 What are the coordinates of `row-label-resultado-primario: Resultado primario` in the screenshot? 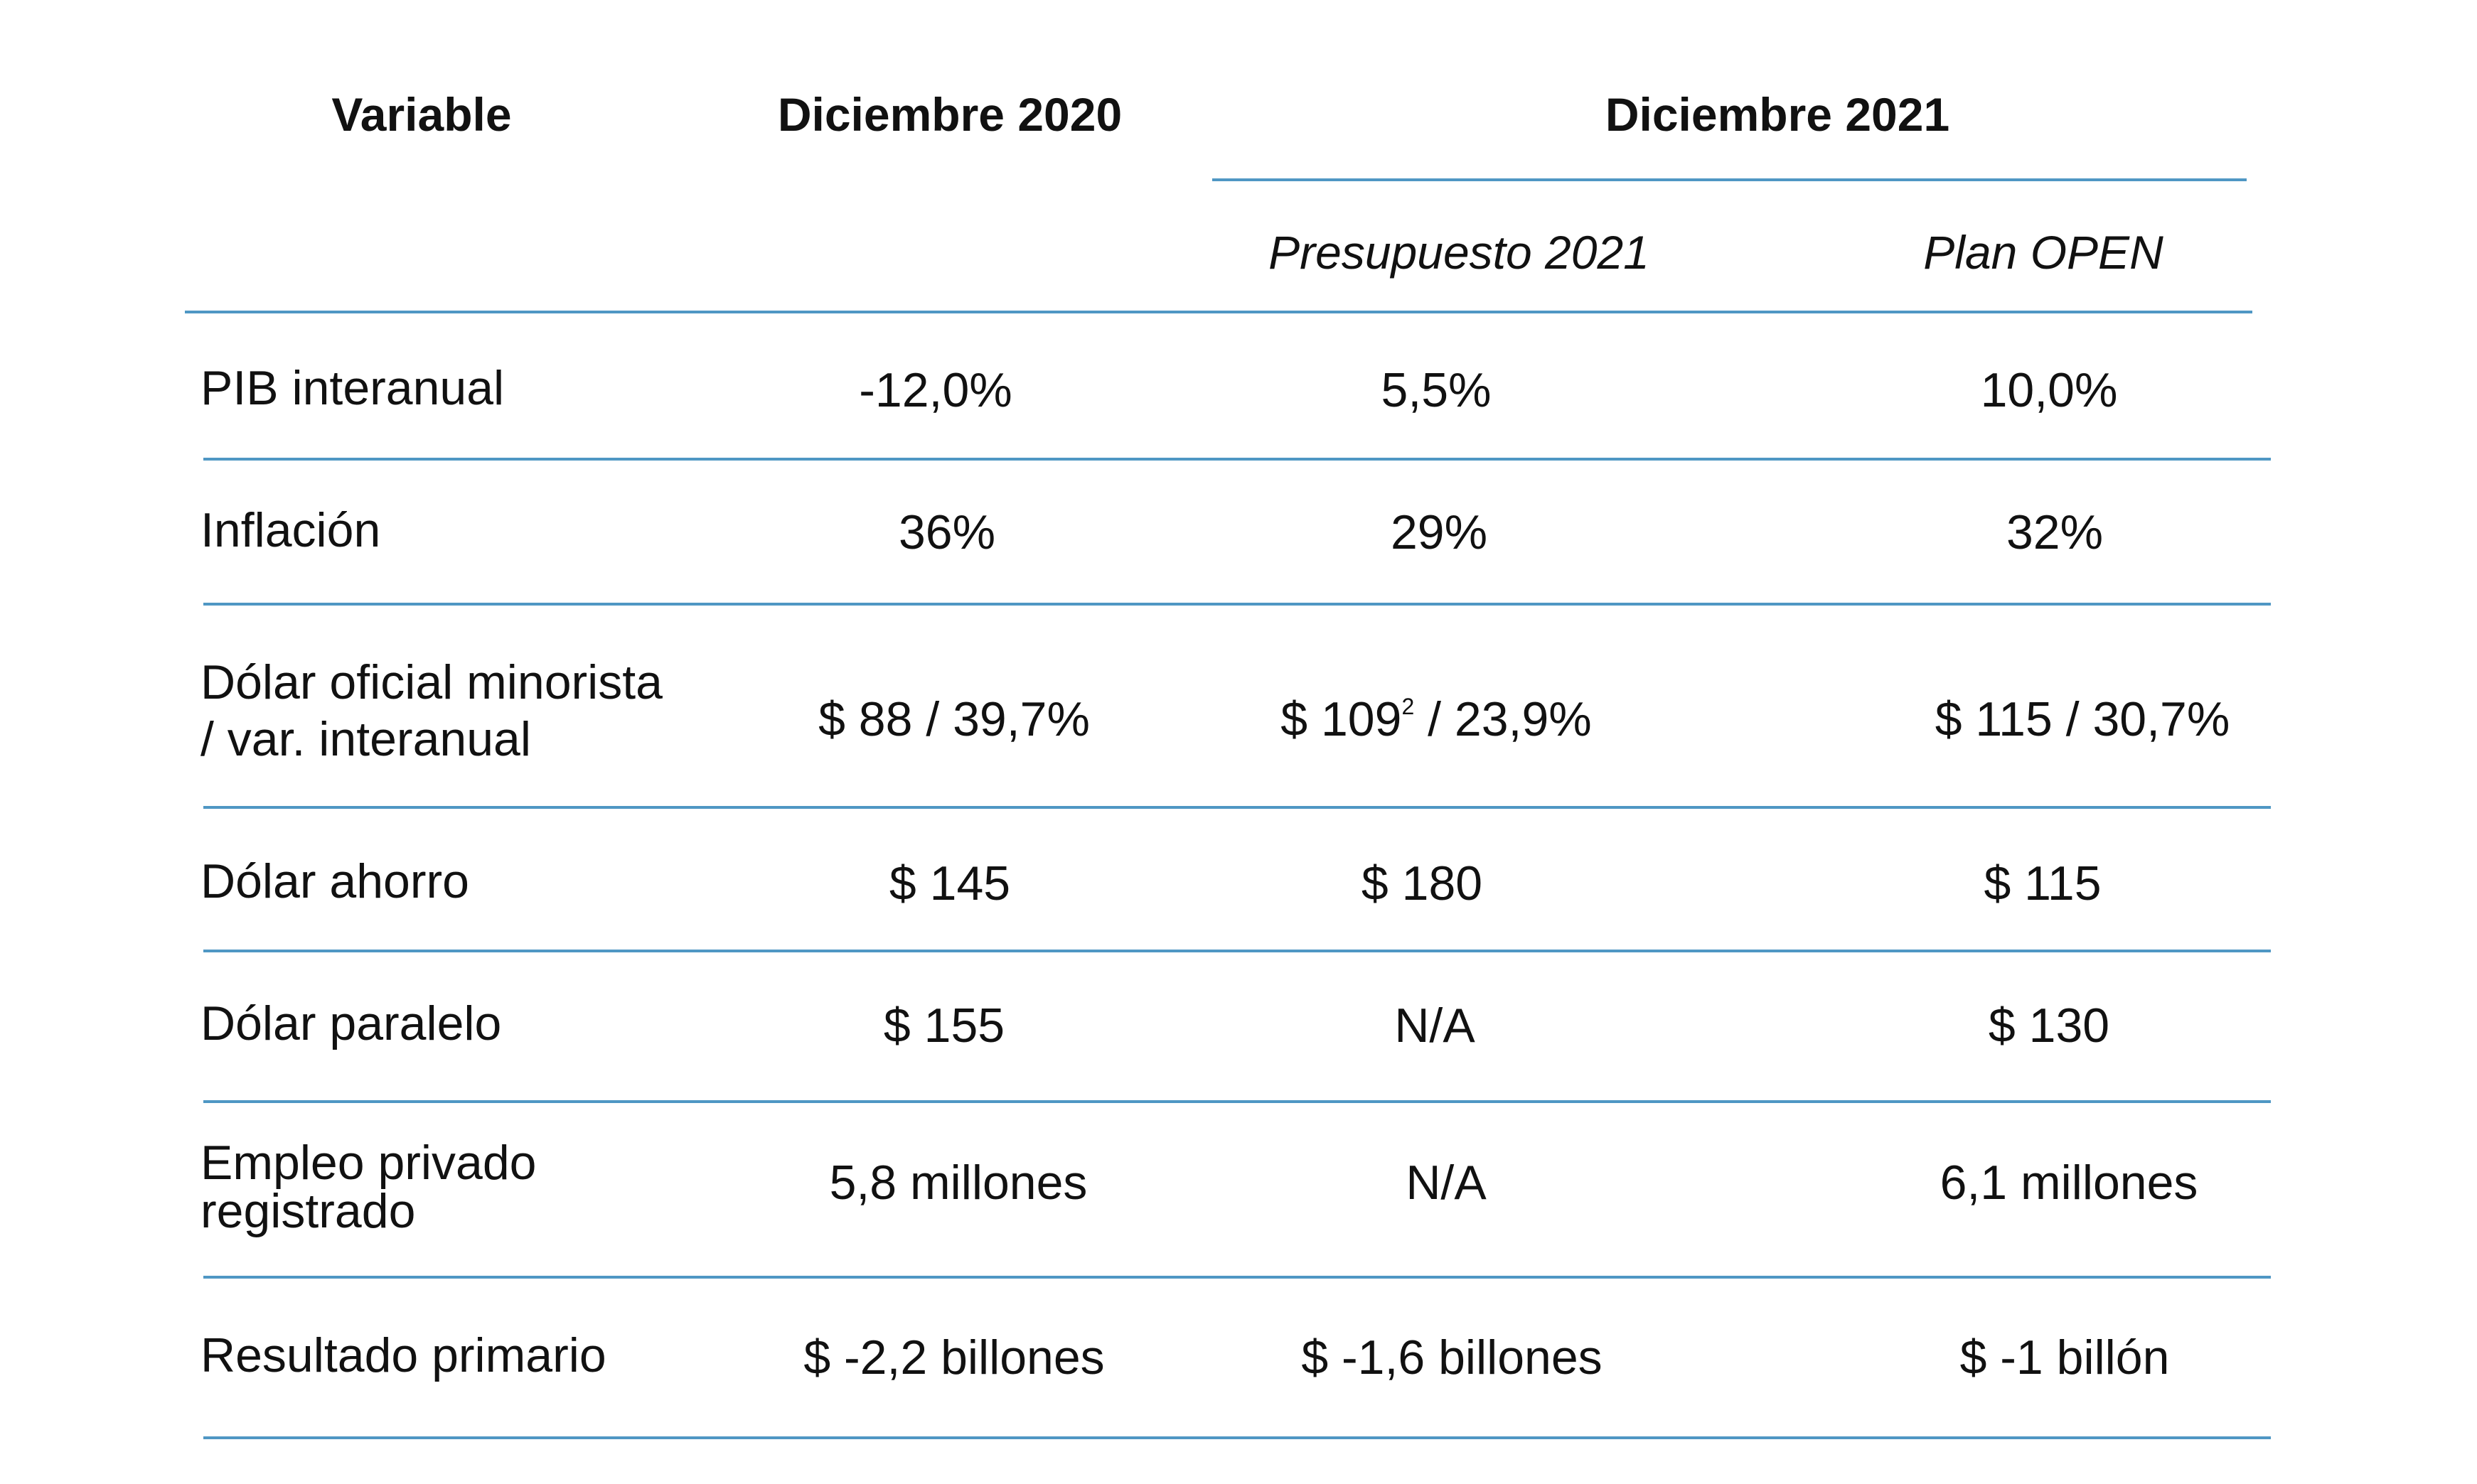 It's located at (403, 1355).